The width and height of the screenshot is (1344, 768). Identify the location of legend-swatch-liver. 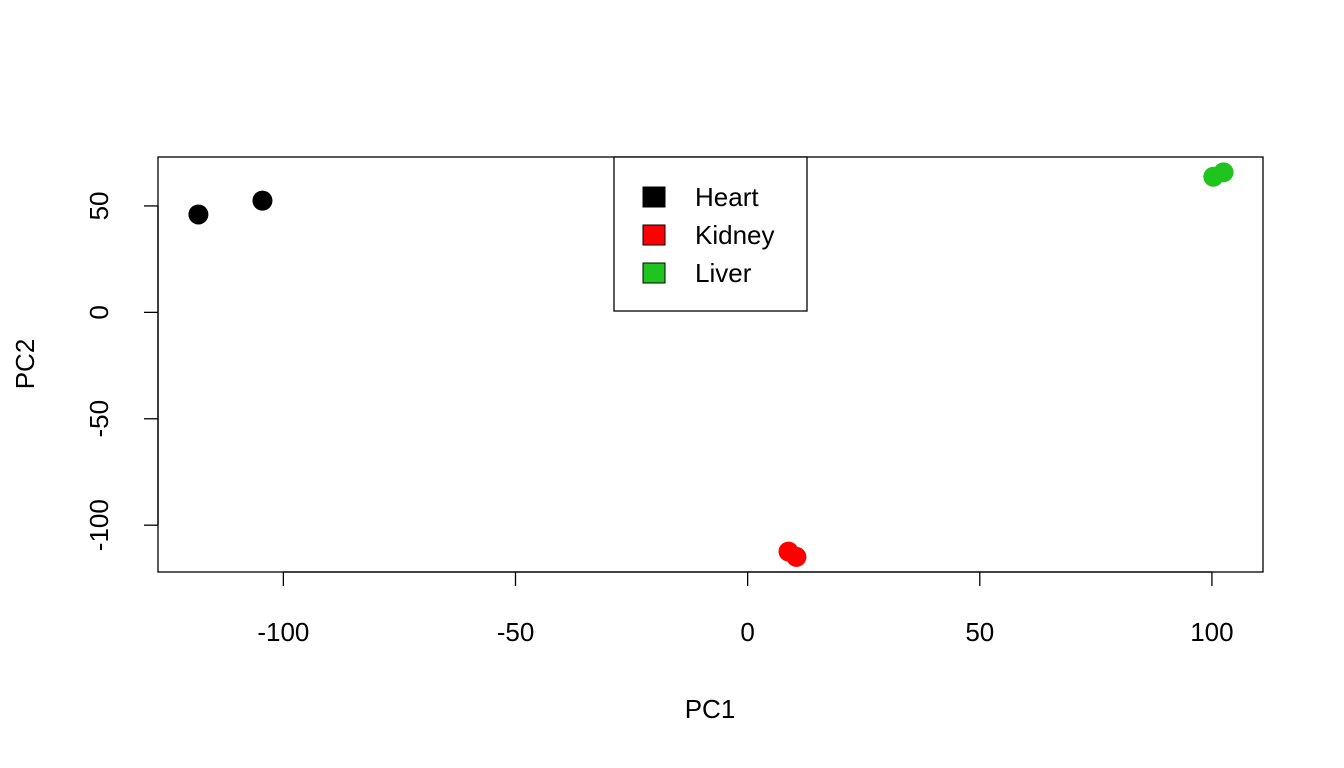
(654, 273).